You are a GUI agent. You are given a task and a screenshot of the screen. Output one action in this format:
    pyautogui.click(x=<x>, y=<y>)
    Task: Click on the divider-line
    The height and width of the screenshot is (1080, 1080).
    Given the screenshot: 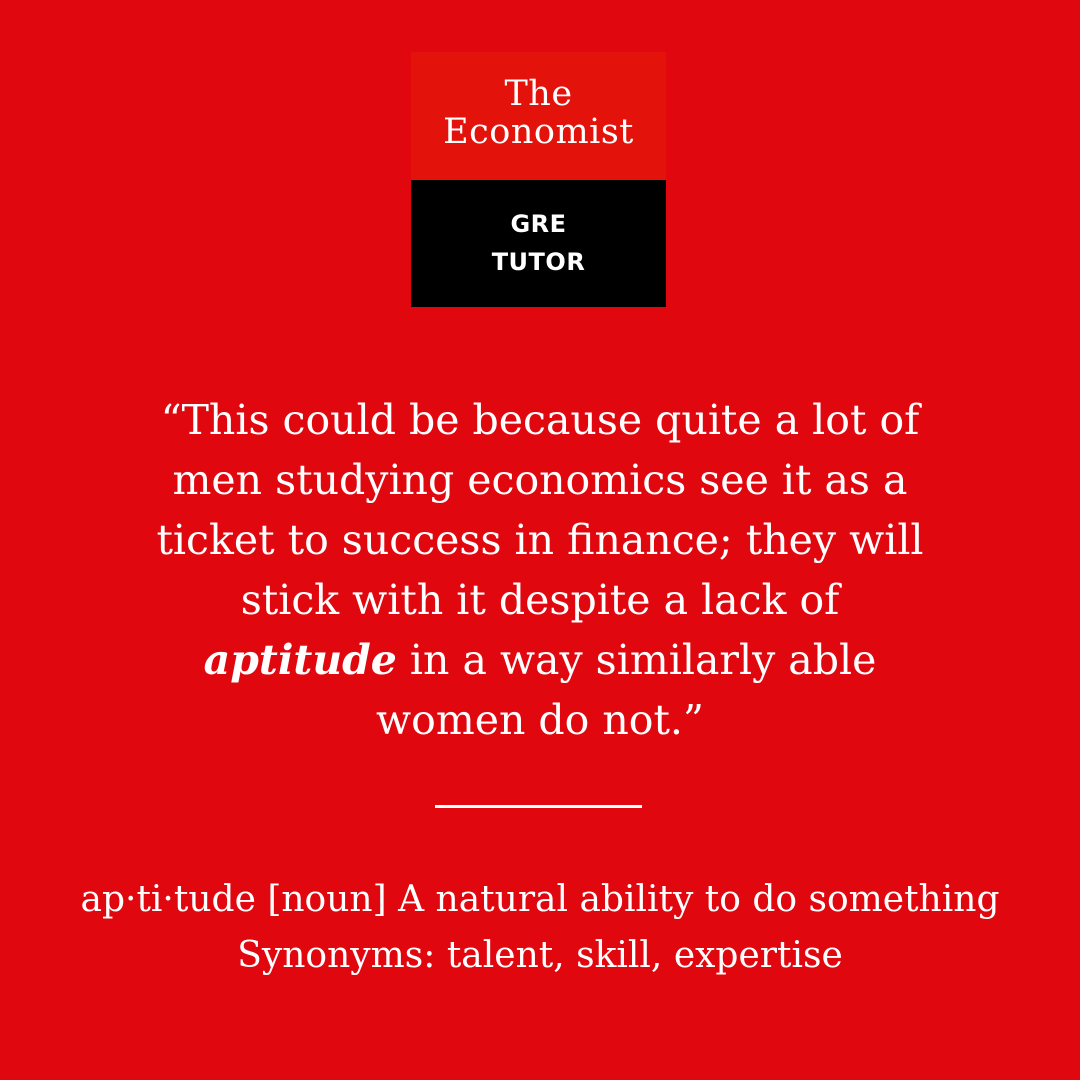 What is the action you would take?
    pyautogui.click(x=538, y=806)
    